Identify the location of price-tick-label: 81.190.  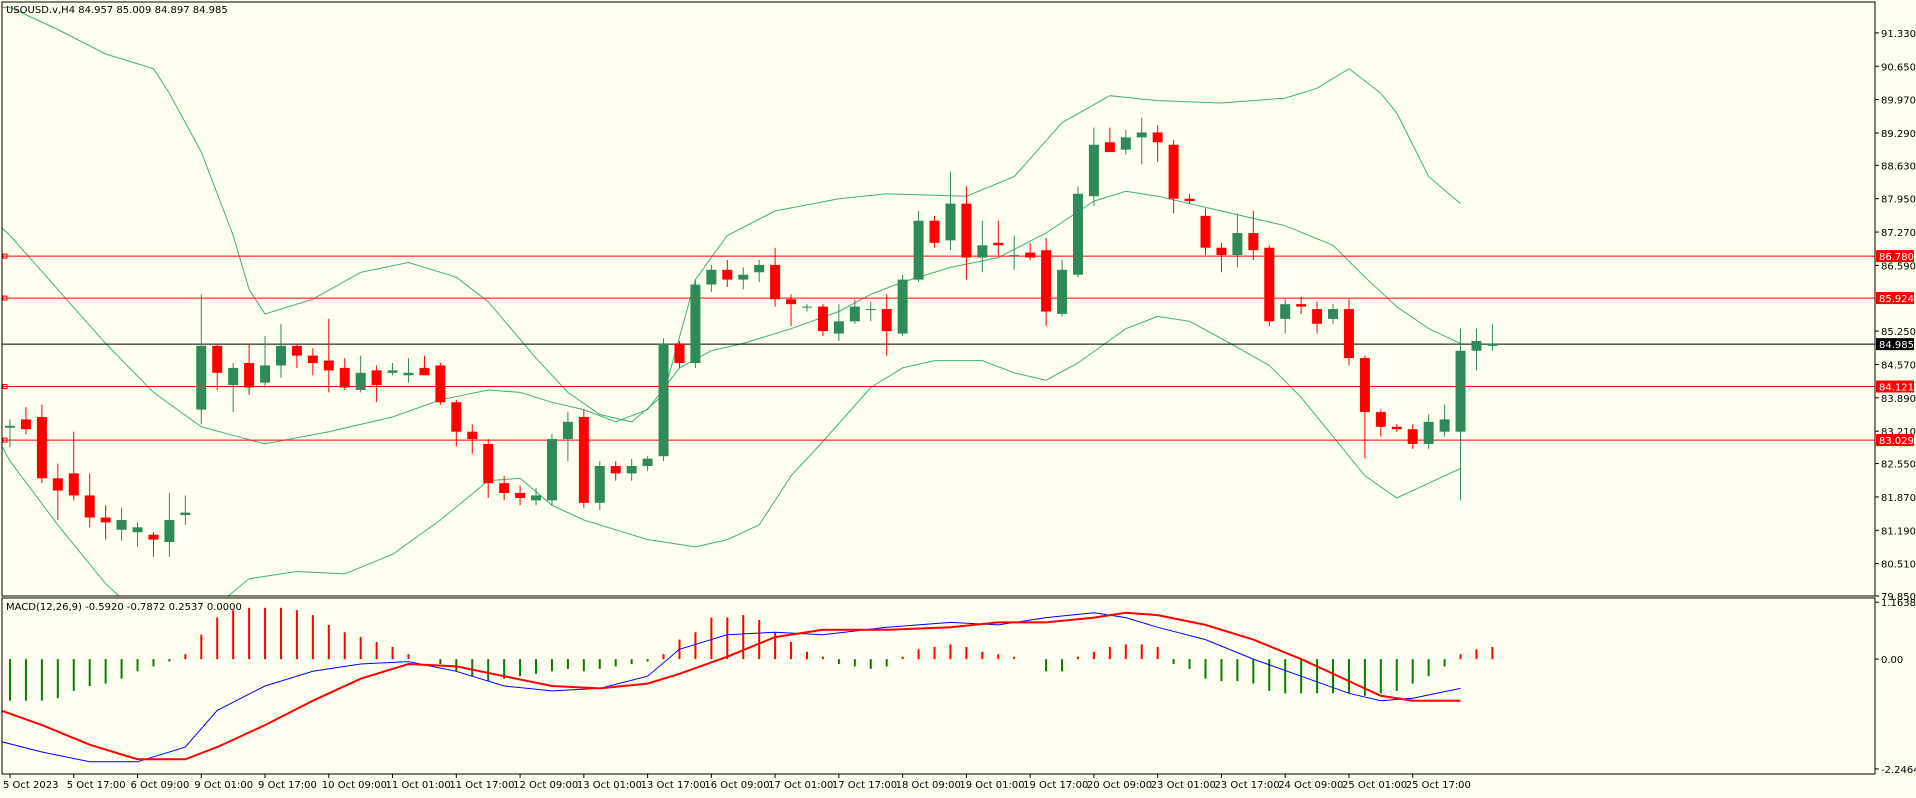
(1898, 531).